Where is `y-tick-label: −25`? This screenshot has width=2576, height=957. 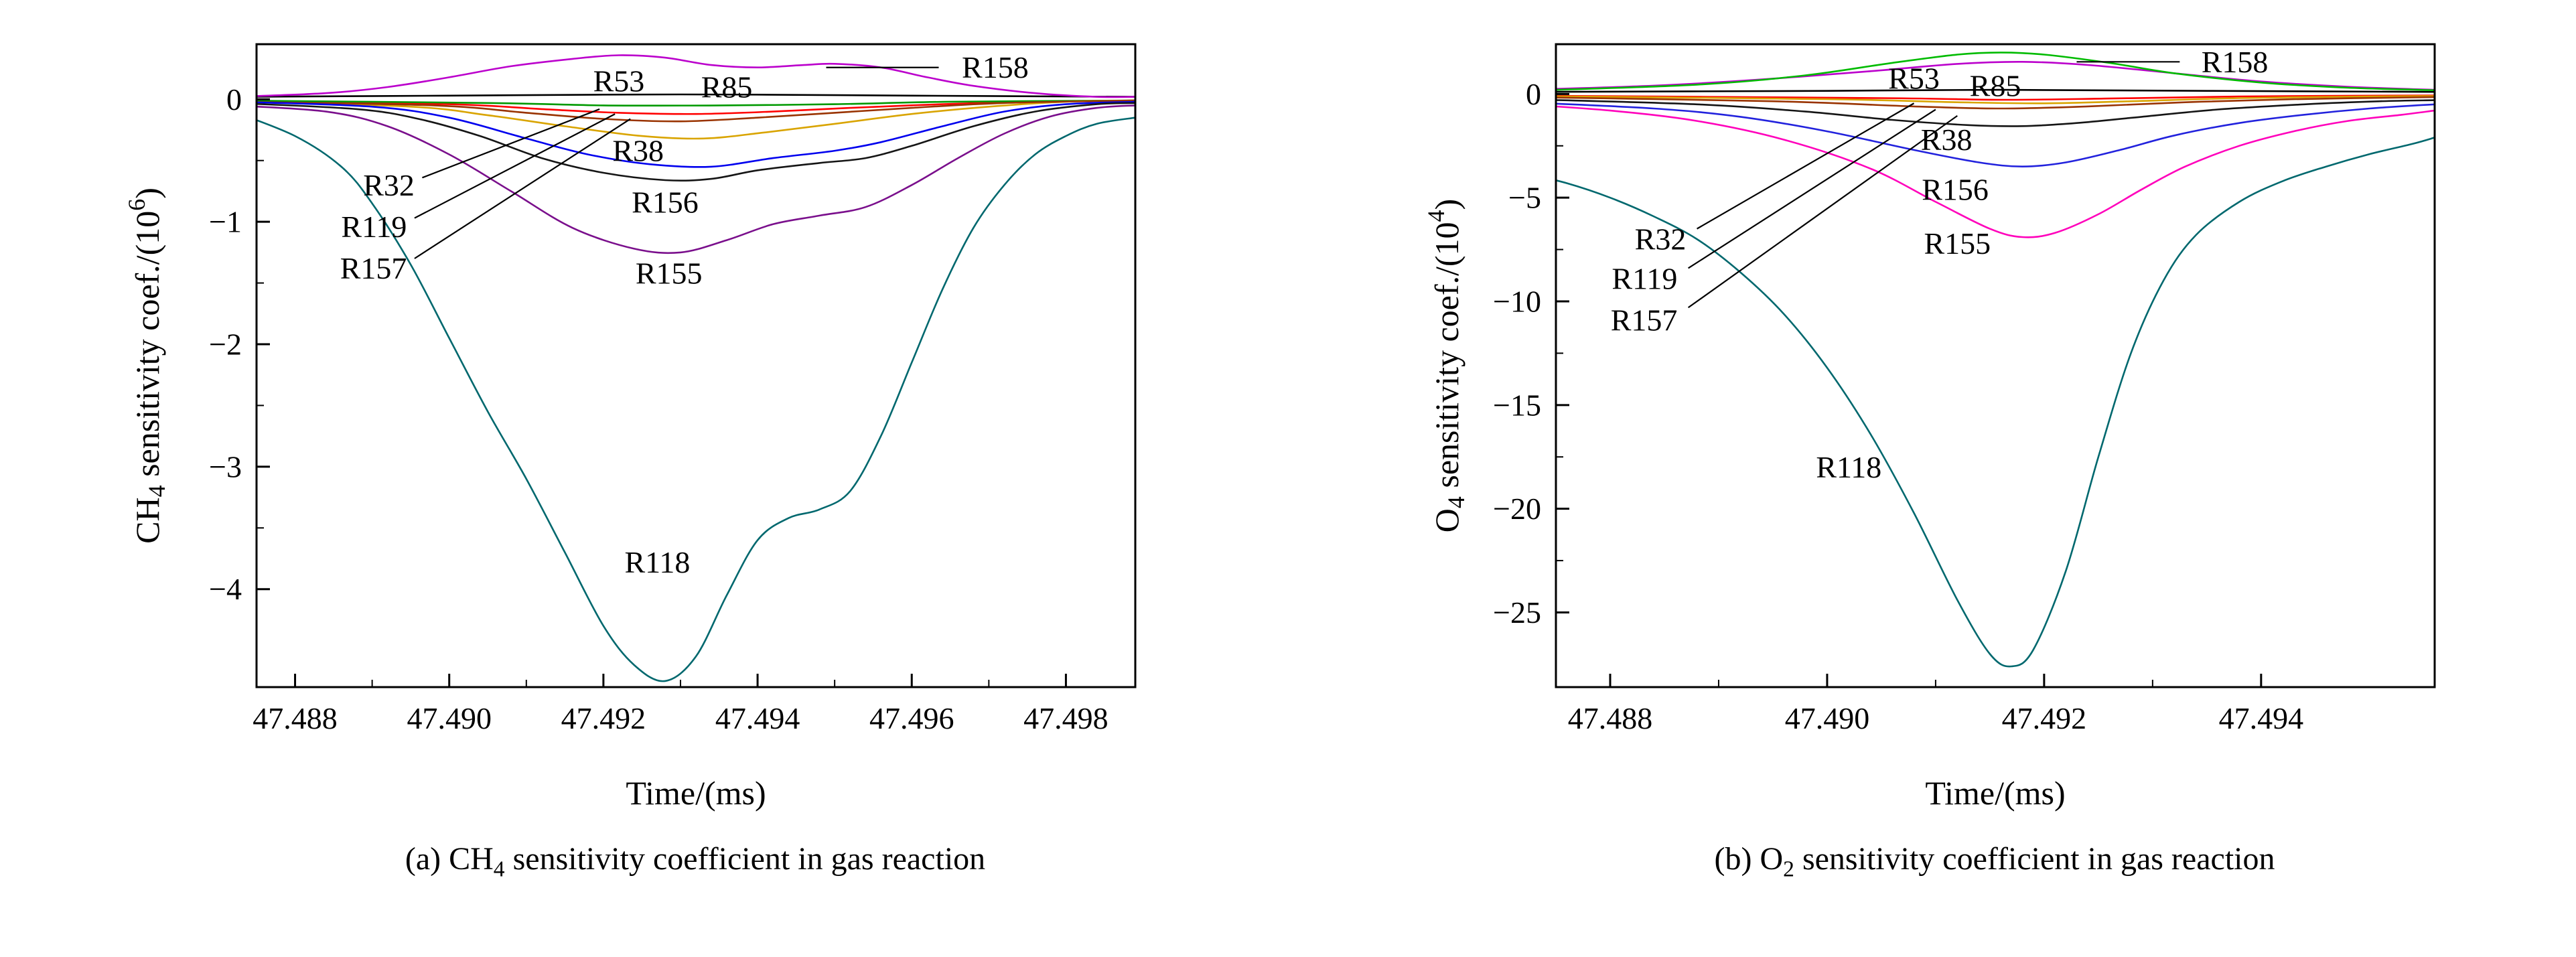 y-tick-label: −25 is located at coordinates (1517, 612).